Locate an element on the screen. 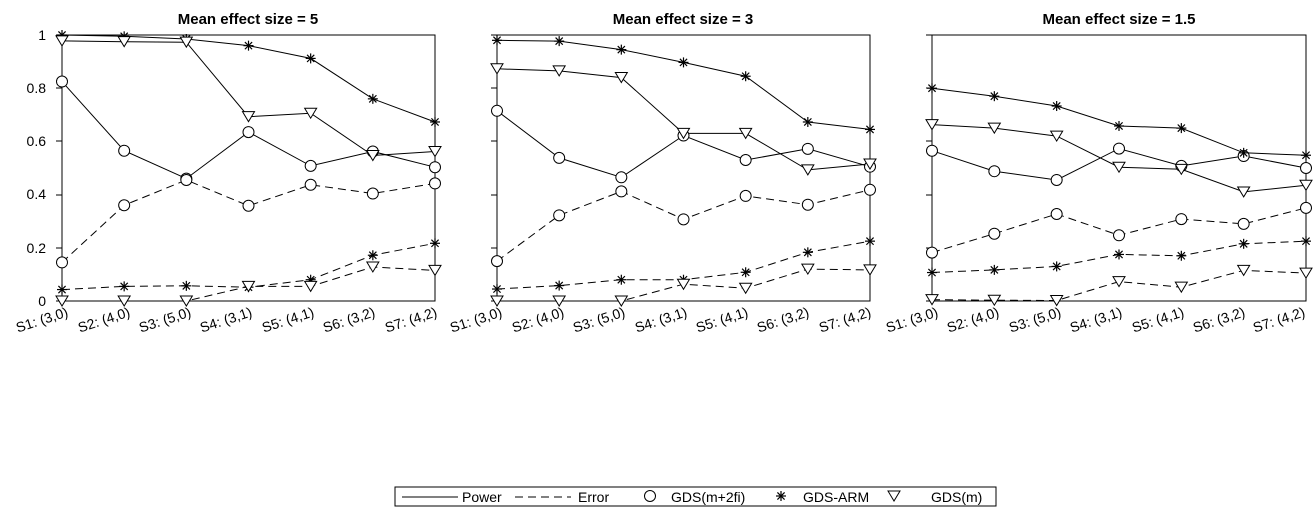  y-tick-label: 0.2 is located at coordinates (37, 248).